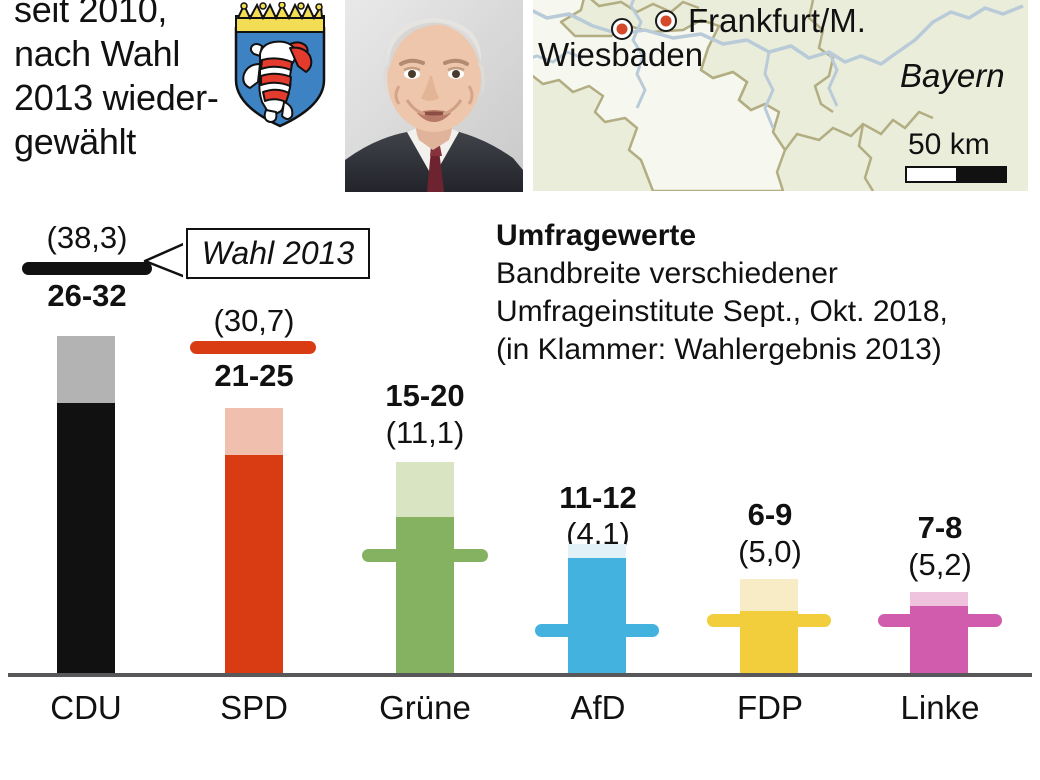  What do you see at coordinates (980, 174) in the screenshot?
I see `scale-bar-segment-dark` at bounding box center [980, 174].